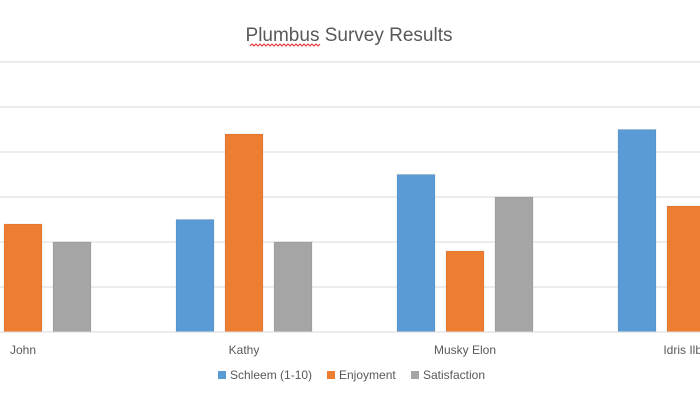 The image size is (700, 416). What do you see at coordinates (271, 375) in the screenshot?
I see `legend-label: Schleem (1-10)` at bounding box center [271, 375].